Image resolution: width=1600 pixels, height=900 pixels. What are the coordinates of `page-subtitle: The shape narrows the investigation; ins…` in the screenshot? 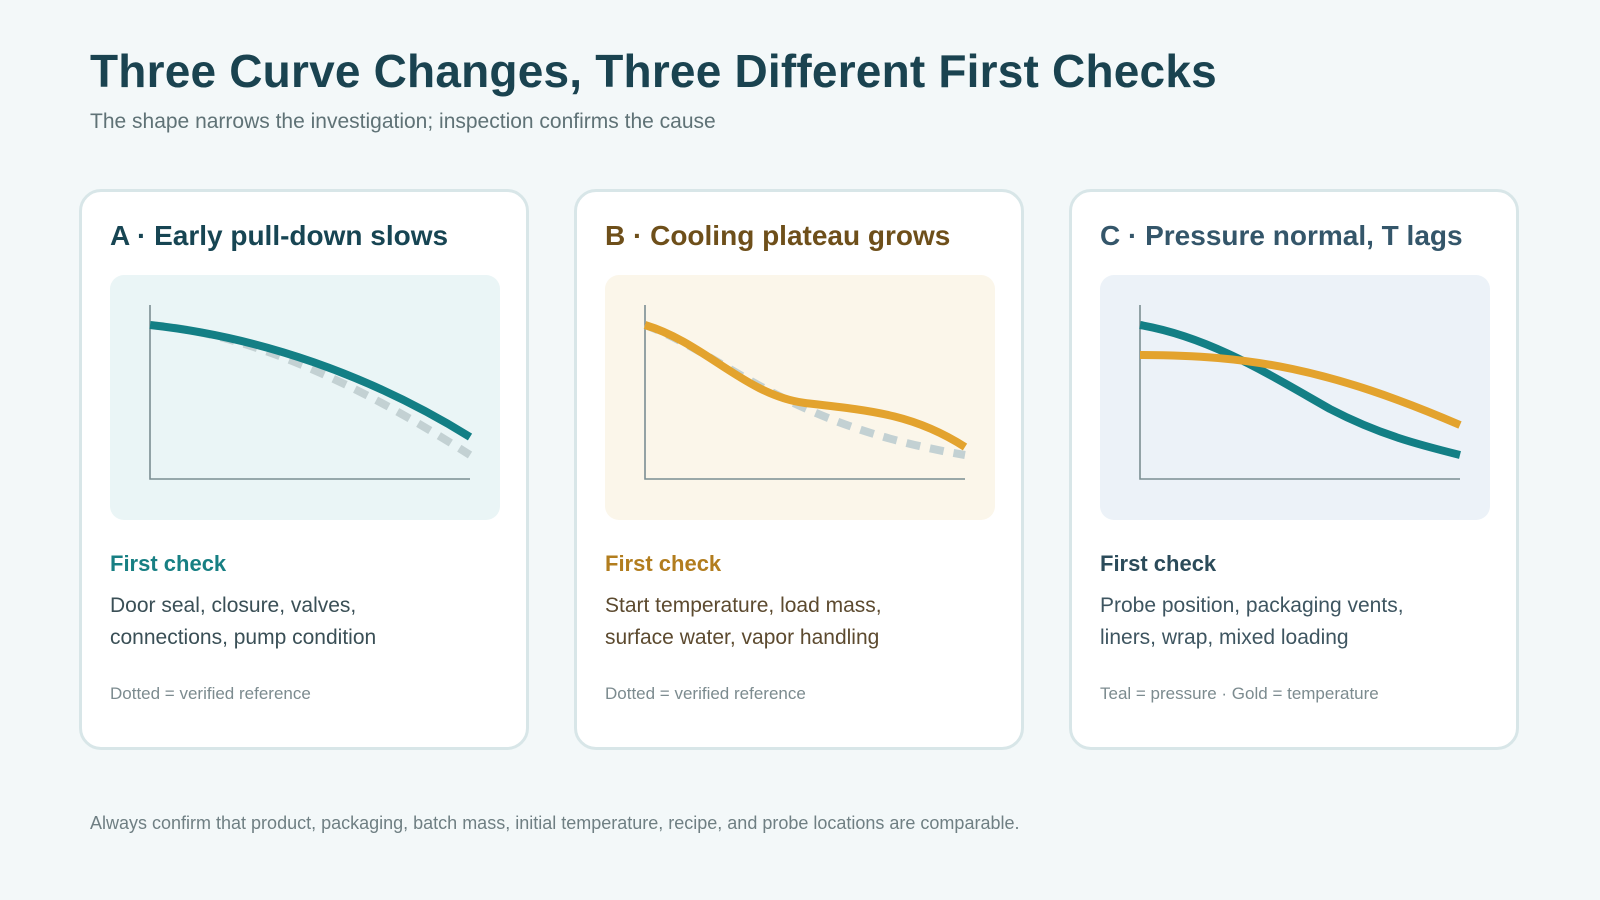 It's located at (403, 121).